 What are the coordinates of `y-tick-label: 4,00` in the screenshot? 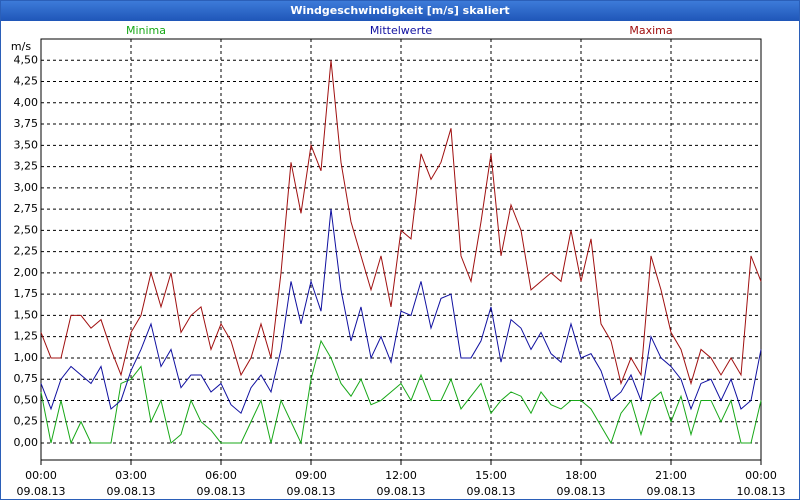 It's located at (26, 102).